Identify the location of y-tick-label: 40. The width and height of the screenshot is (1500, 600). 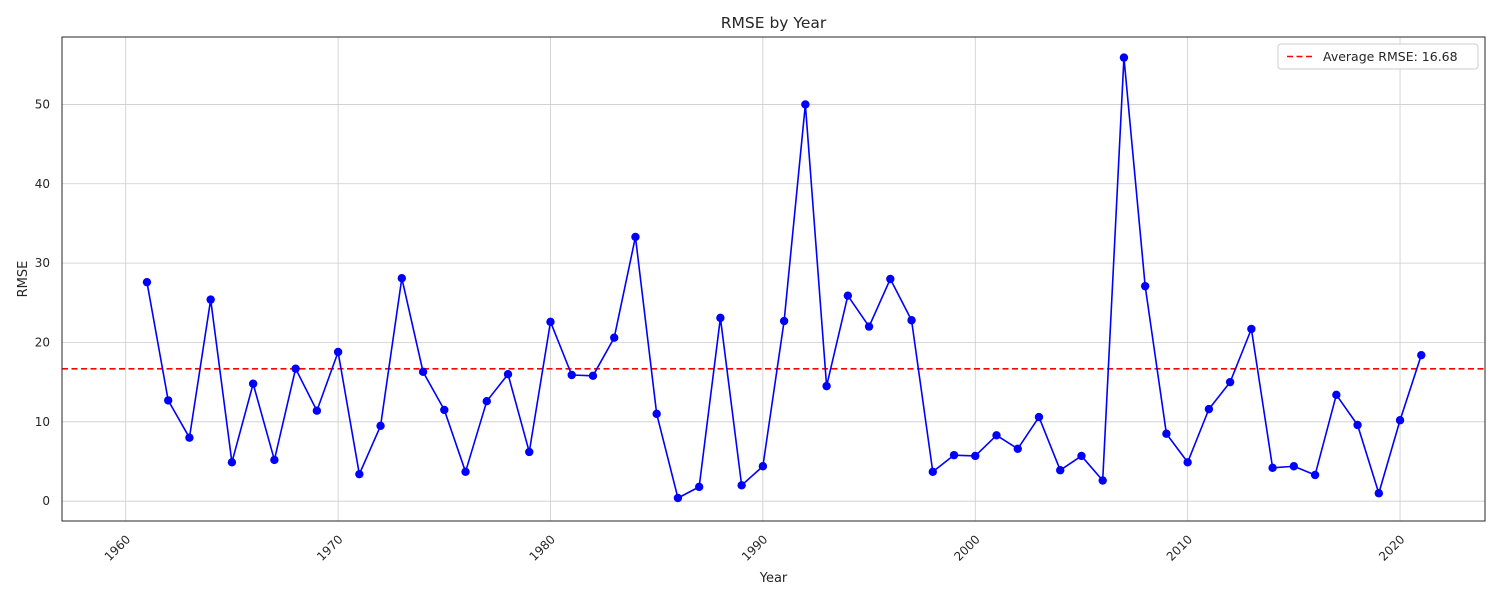
(42, 184).